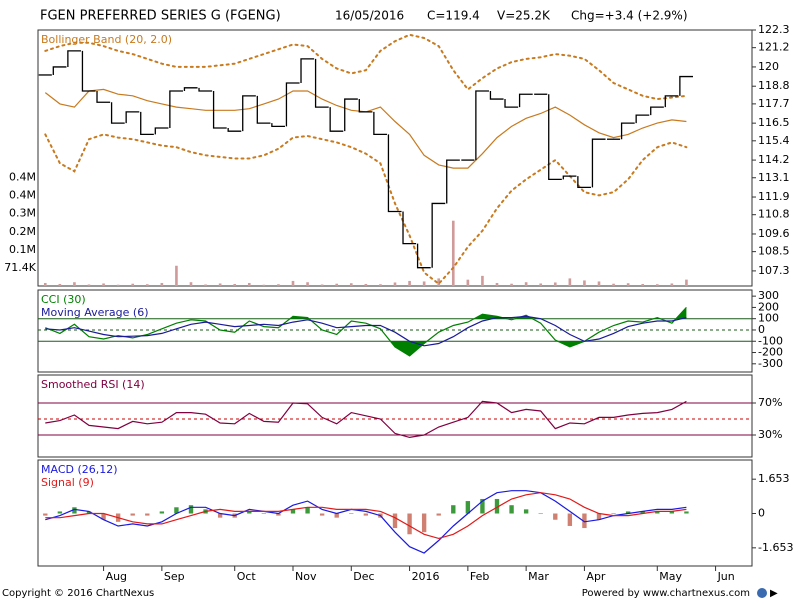 The width and height of the screenshot is (800, 604). Describe the element at coordinates (538, 576) in the screenshot. I see `x-tick-label: Mar` at that location.